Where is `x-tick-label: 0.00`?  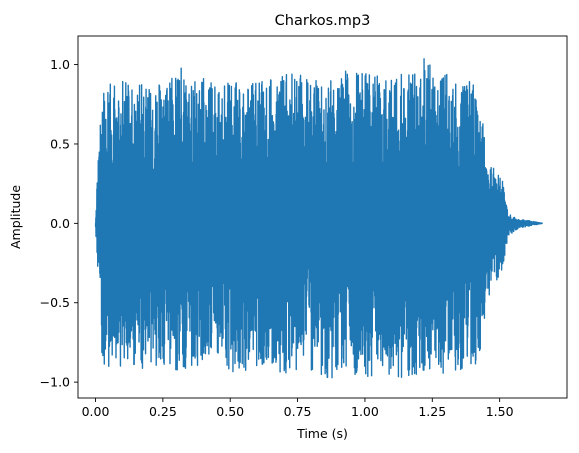
x-tick-label: 0.00 is located at coordinates (96, 411).